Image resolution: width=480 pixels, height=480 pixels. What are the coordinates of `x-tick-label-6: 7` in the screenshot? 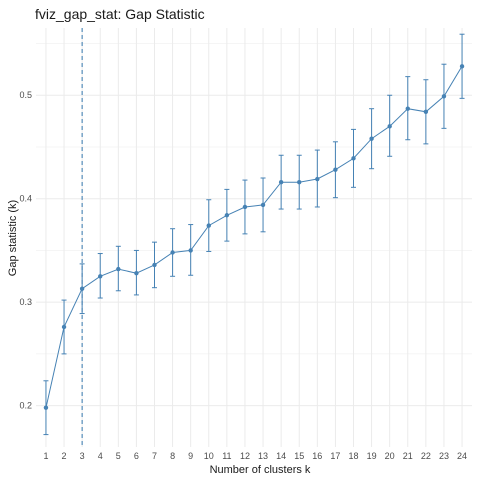 It's located at (154, 456).